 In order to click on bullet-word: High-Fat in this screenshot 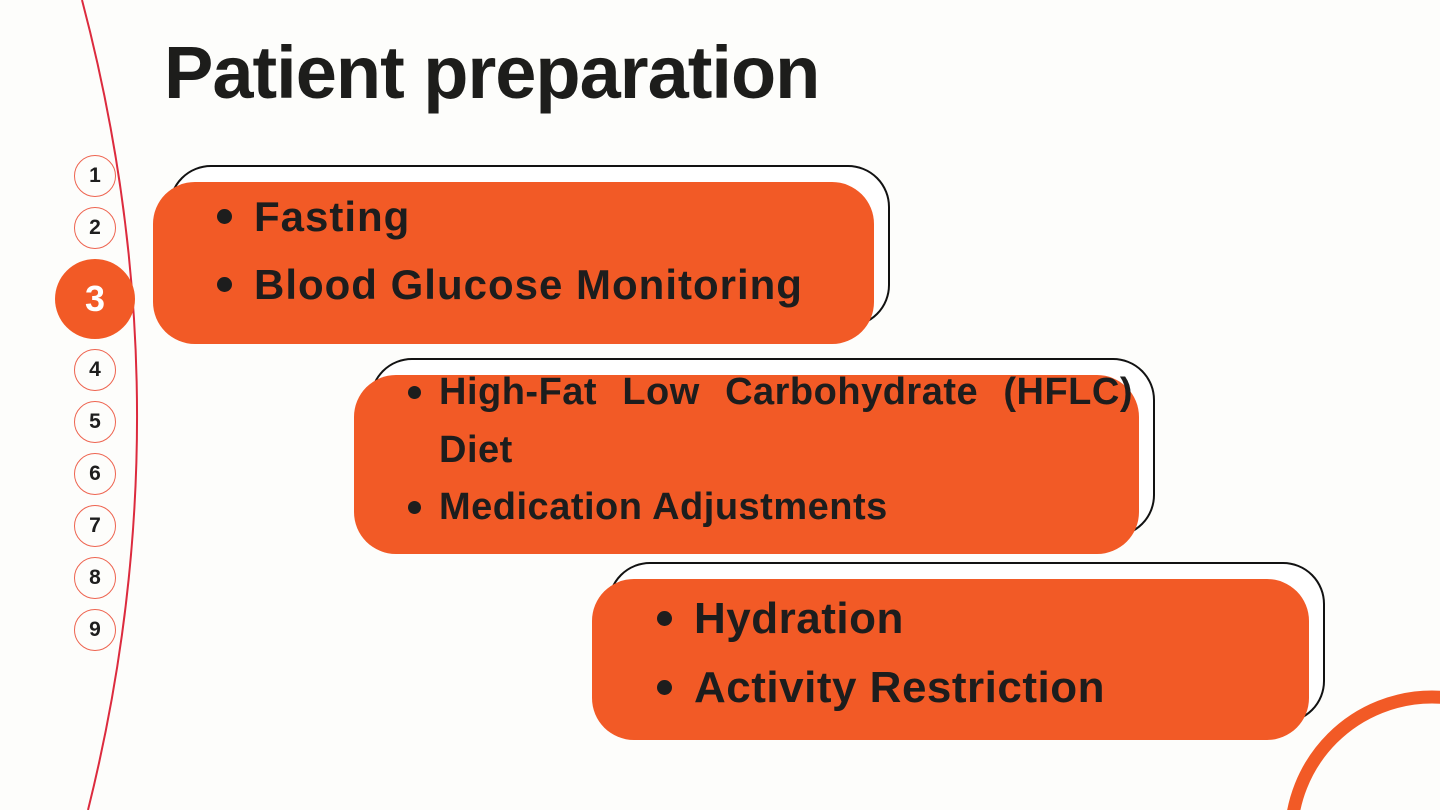, I will do `click(518, 392)`.